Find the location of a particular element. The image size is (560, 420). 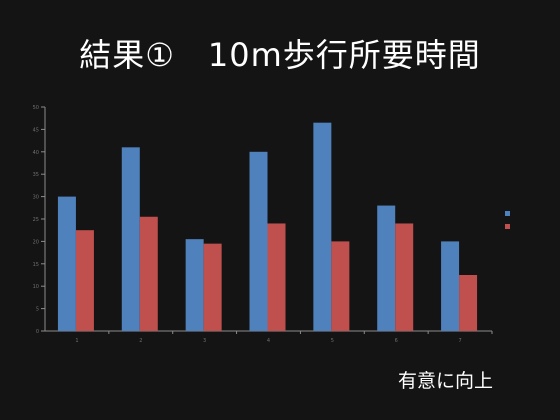

y-tick-label: 15 is located at coordinates (36, 265).